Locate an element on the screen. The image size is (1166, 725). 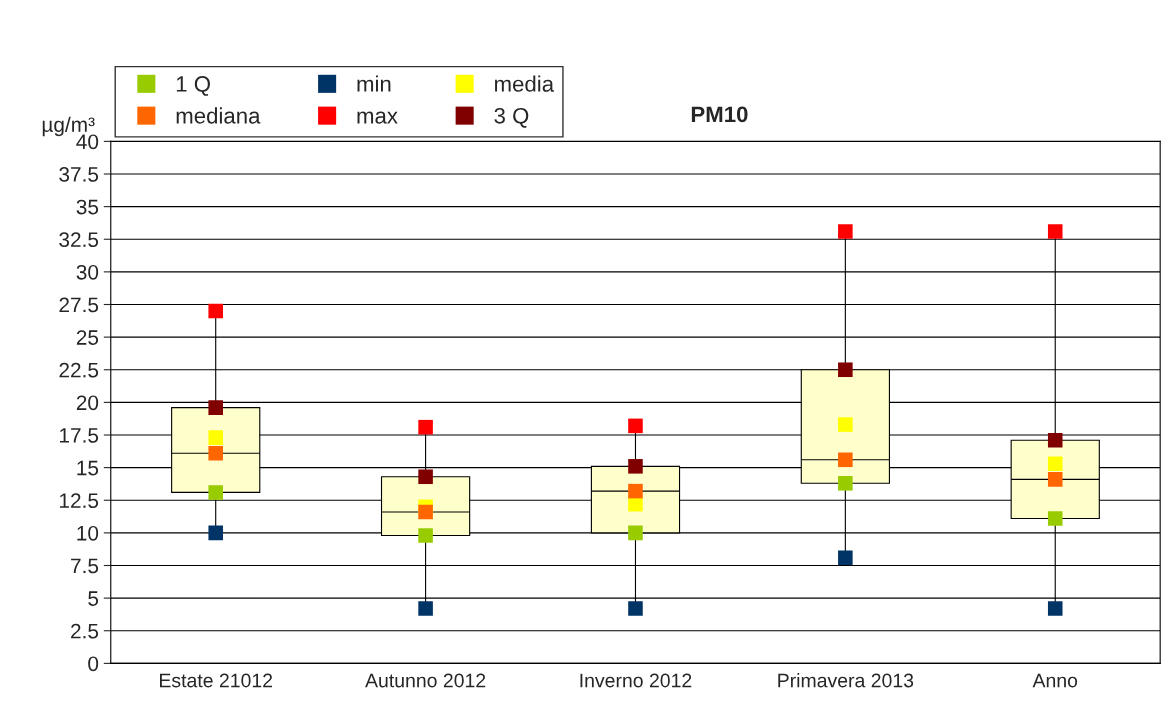
y-tick-label: 7.5 is located at coordinates (85, 566).